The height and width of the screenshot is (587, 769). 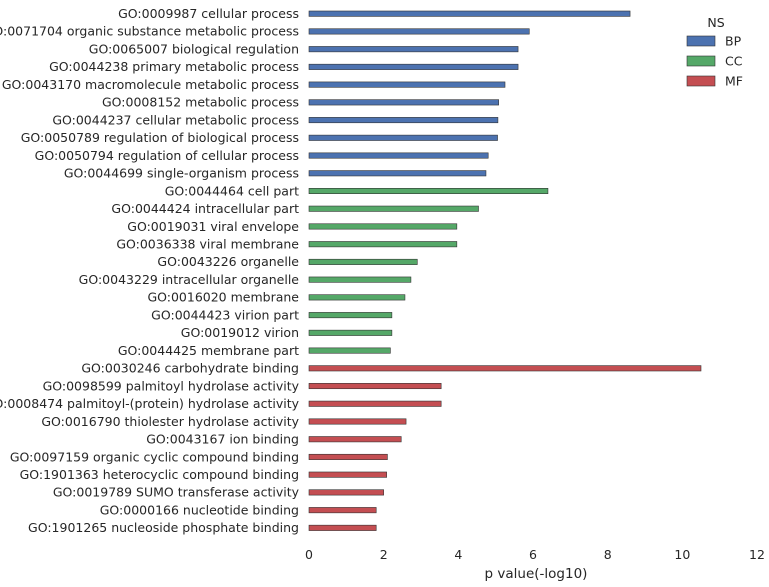 What do you see at coordinates (181, 173) in the screenshot?
I see `category-label: GO:0044699 single-organism process` at bounding box center [181, 173].